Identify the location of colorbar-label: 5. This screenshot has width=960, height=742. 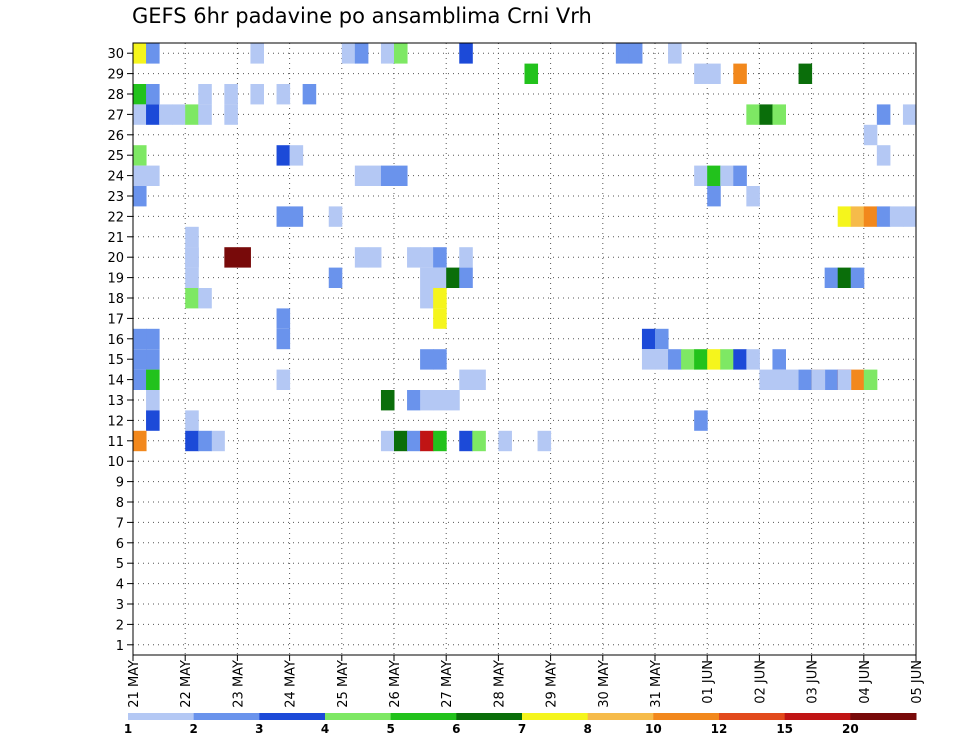
(390, 729).